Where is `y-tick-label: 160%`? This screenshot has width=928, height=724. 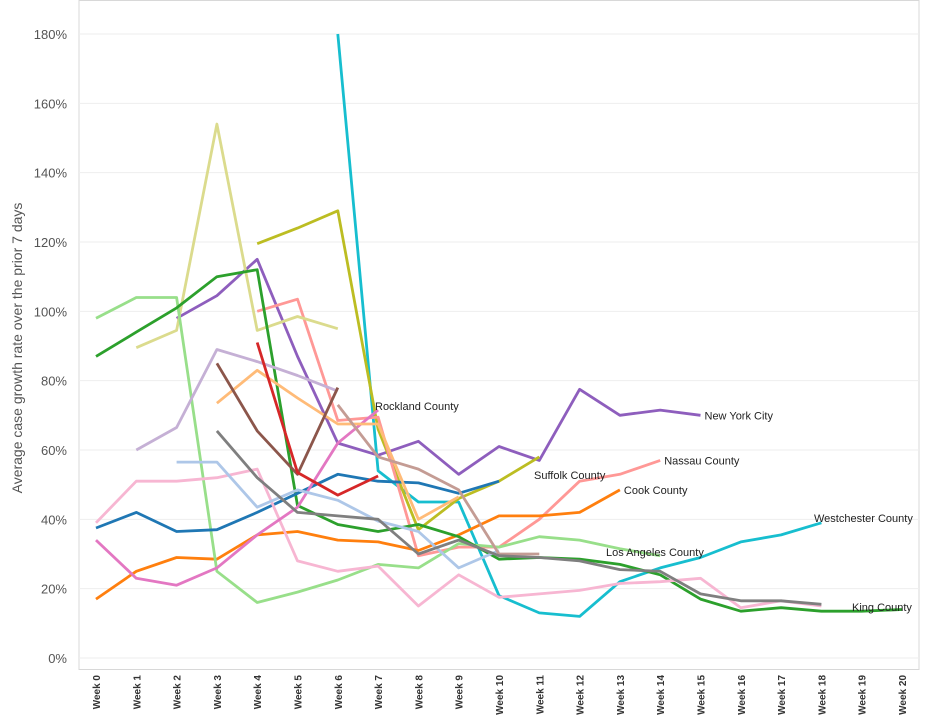
y-tick-label: 160% is located at coordinates (51, 103).